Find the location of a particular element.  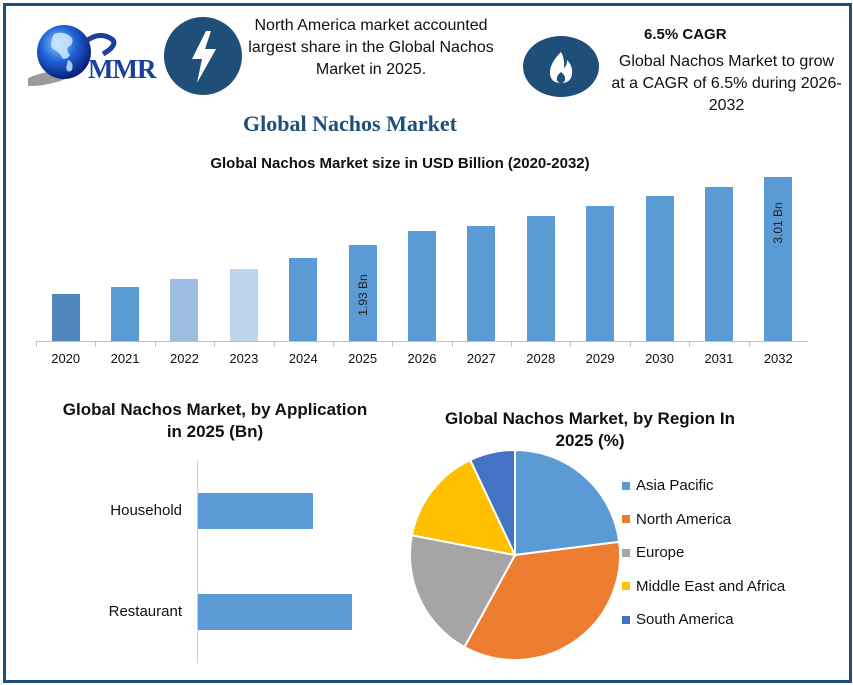

lightning-badge is located at coordinates (203, 56).